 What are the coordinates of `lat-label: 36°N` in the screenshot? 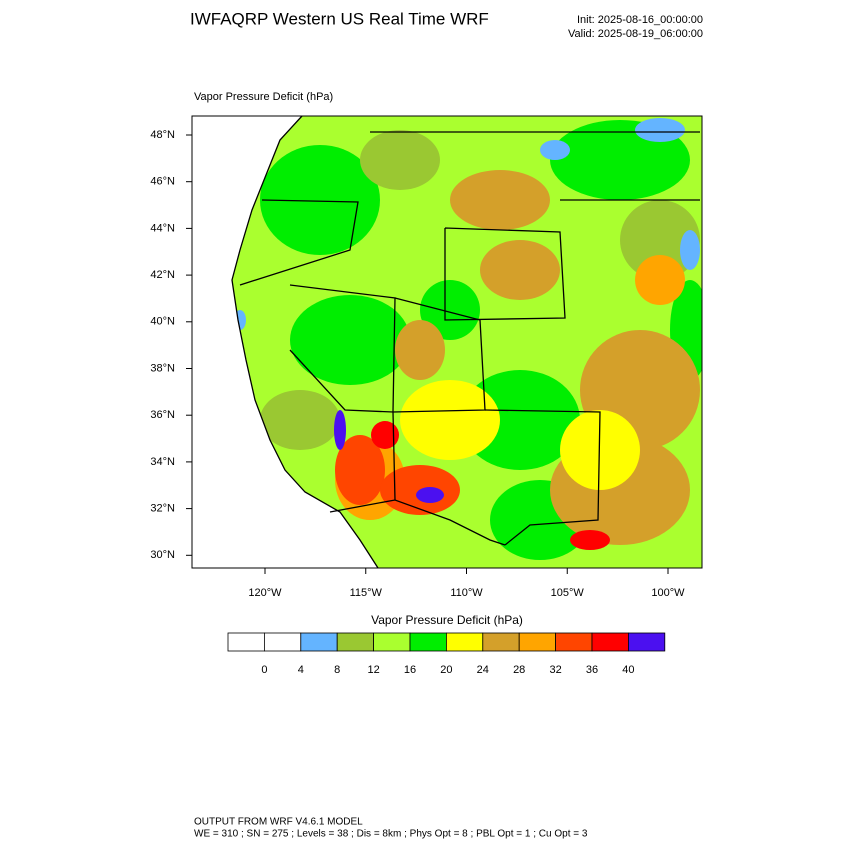 It's located at (162, 415).